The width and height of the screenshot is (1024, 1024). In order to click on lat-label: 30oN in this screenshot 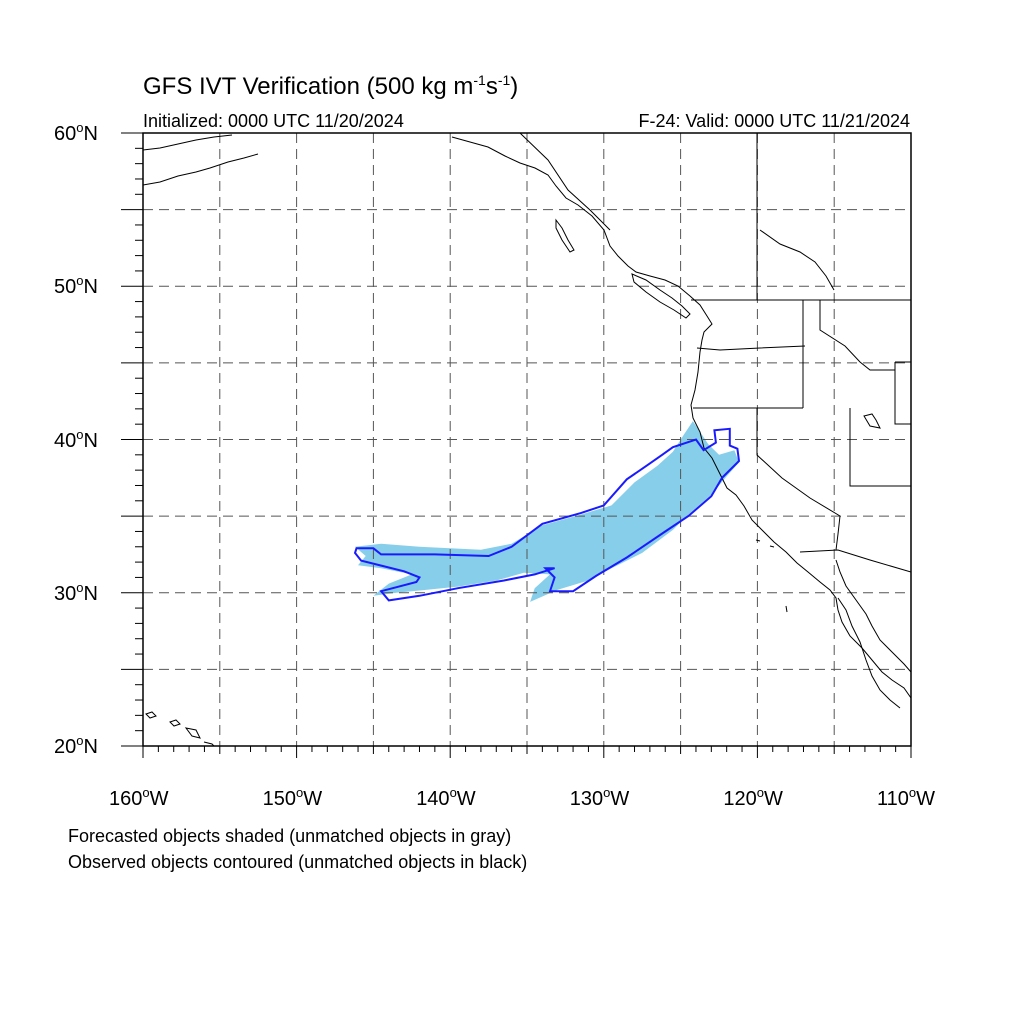, I will do `click(76, 592)`.